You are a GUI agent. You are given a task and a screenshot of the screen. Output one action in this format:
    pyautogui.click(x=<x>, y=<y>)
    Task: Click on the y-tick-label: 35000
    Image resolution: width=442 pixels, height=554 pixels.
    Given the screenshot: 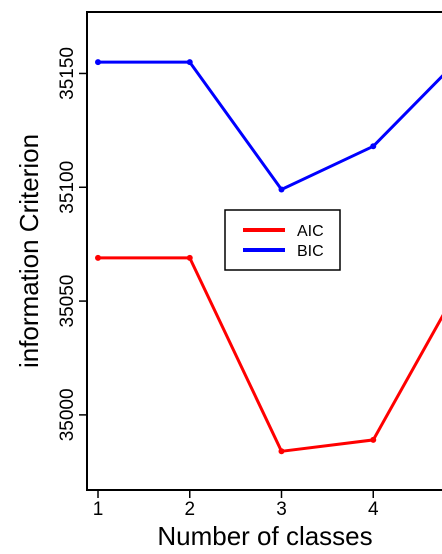 What is the action you would take?
    pyautogui.click(x=67, y=414)
    